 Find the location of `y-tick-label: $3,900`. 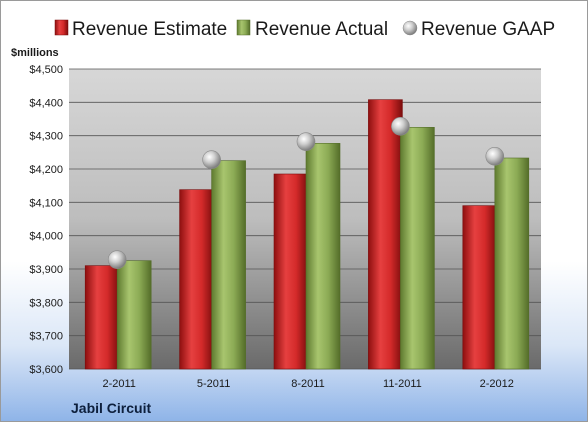

y-tick-label: $3,900 is located at coordinates (46, 270).